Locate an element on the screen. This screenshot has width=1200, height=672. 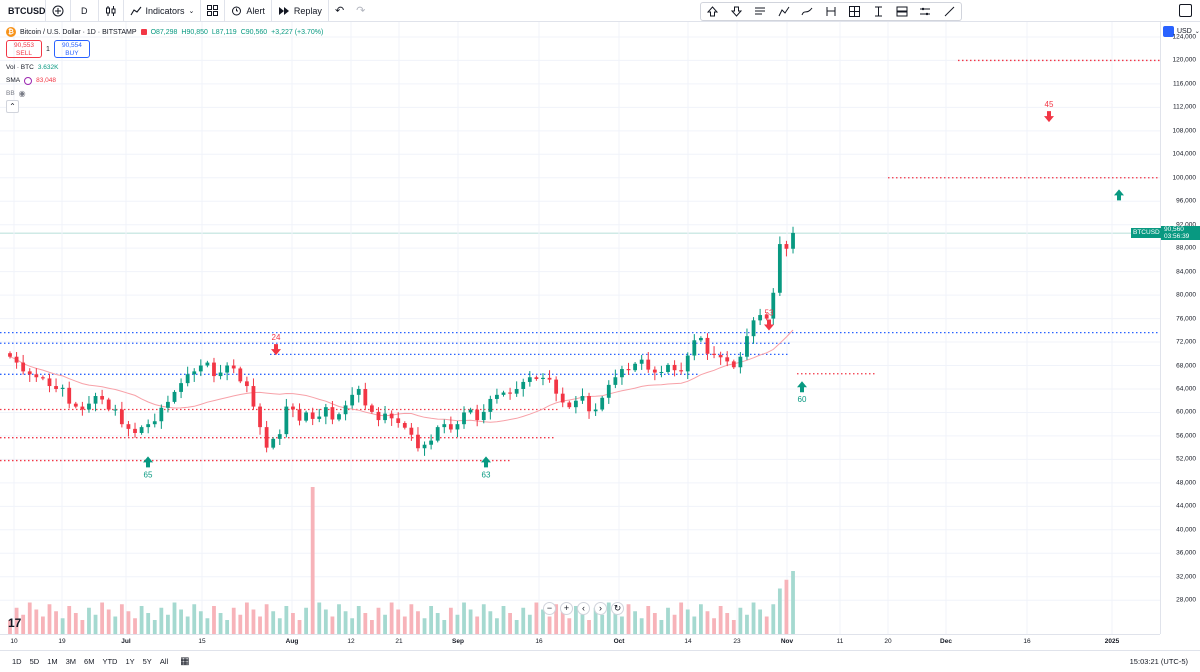
range-button: 1M is located at coordinates (52, 661).